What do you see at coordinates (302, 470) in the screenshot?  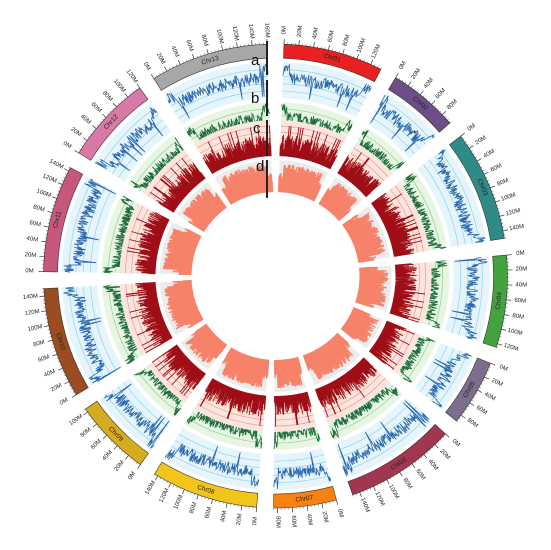 I see `track-a-series-chr07` at bounding box center [302, 470].